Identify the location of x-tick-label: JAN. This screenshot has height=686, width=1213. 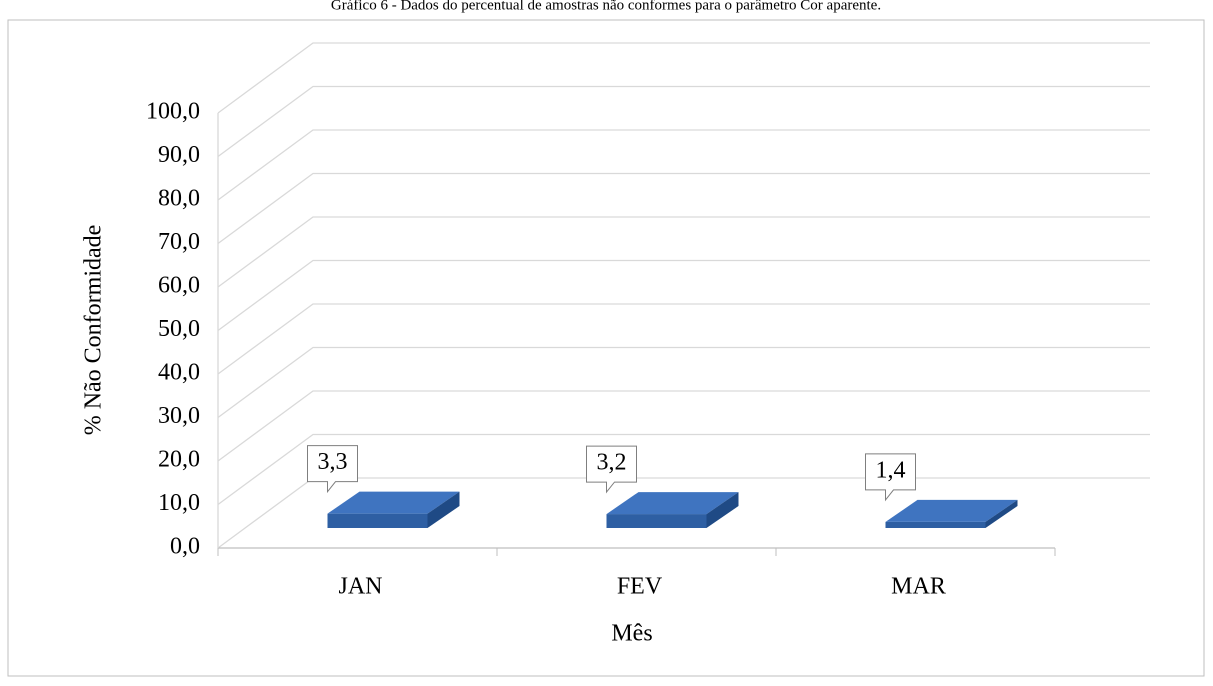
(360, 587).